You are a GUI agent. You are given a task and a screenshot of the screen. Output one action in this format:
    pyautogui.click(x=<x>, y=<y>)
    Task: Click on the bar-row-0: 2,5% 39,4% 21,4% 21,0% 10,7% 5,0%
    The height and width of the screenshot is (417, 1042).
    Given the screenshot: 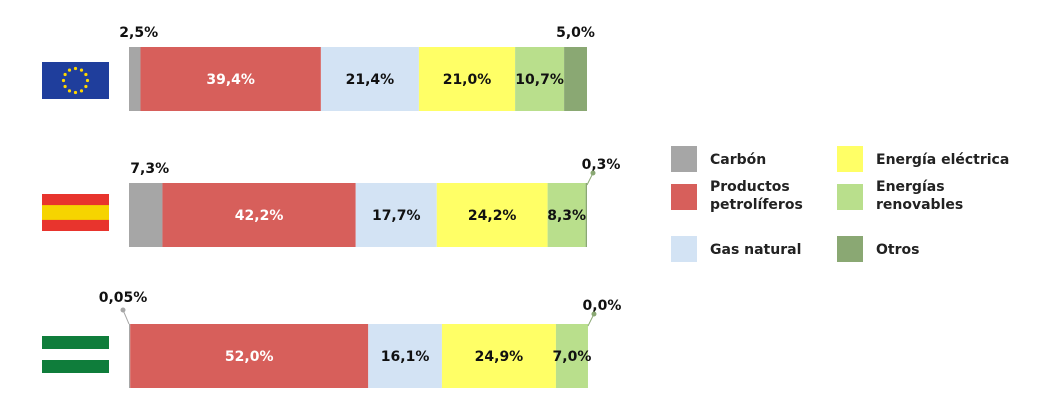 What is the action you would take?
    pyautogui.click(x=357, y=68)
    